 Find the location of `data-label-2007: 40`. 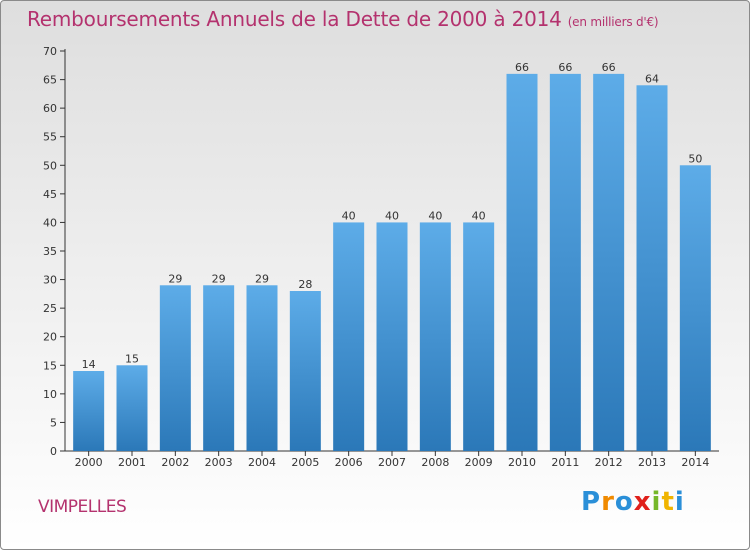

data-label-2007: 40 is located at coordinates (392, 215).